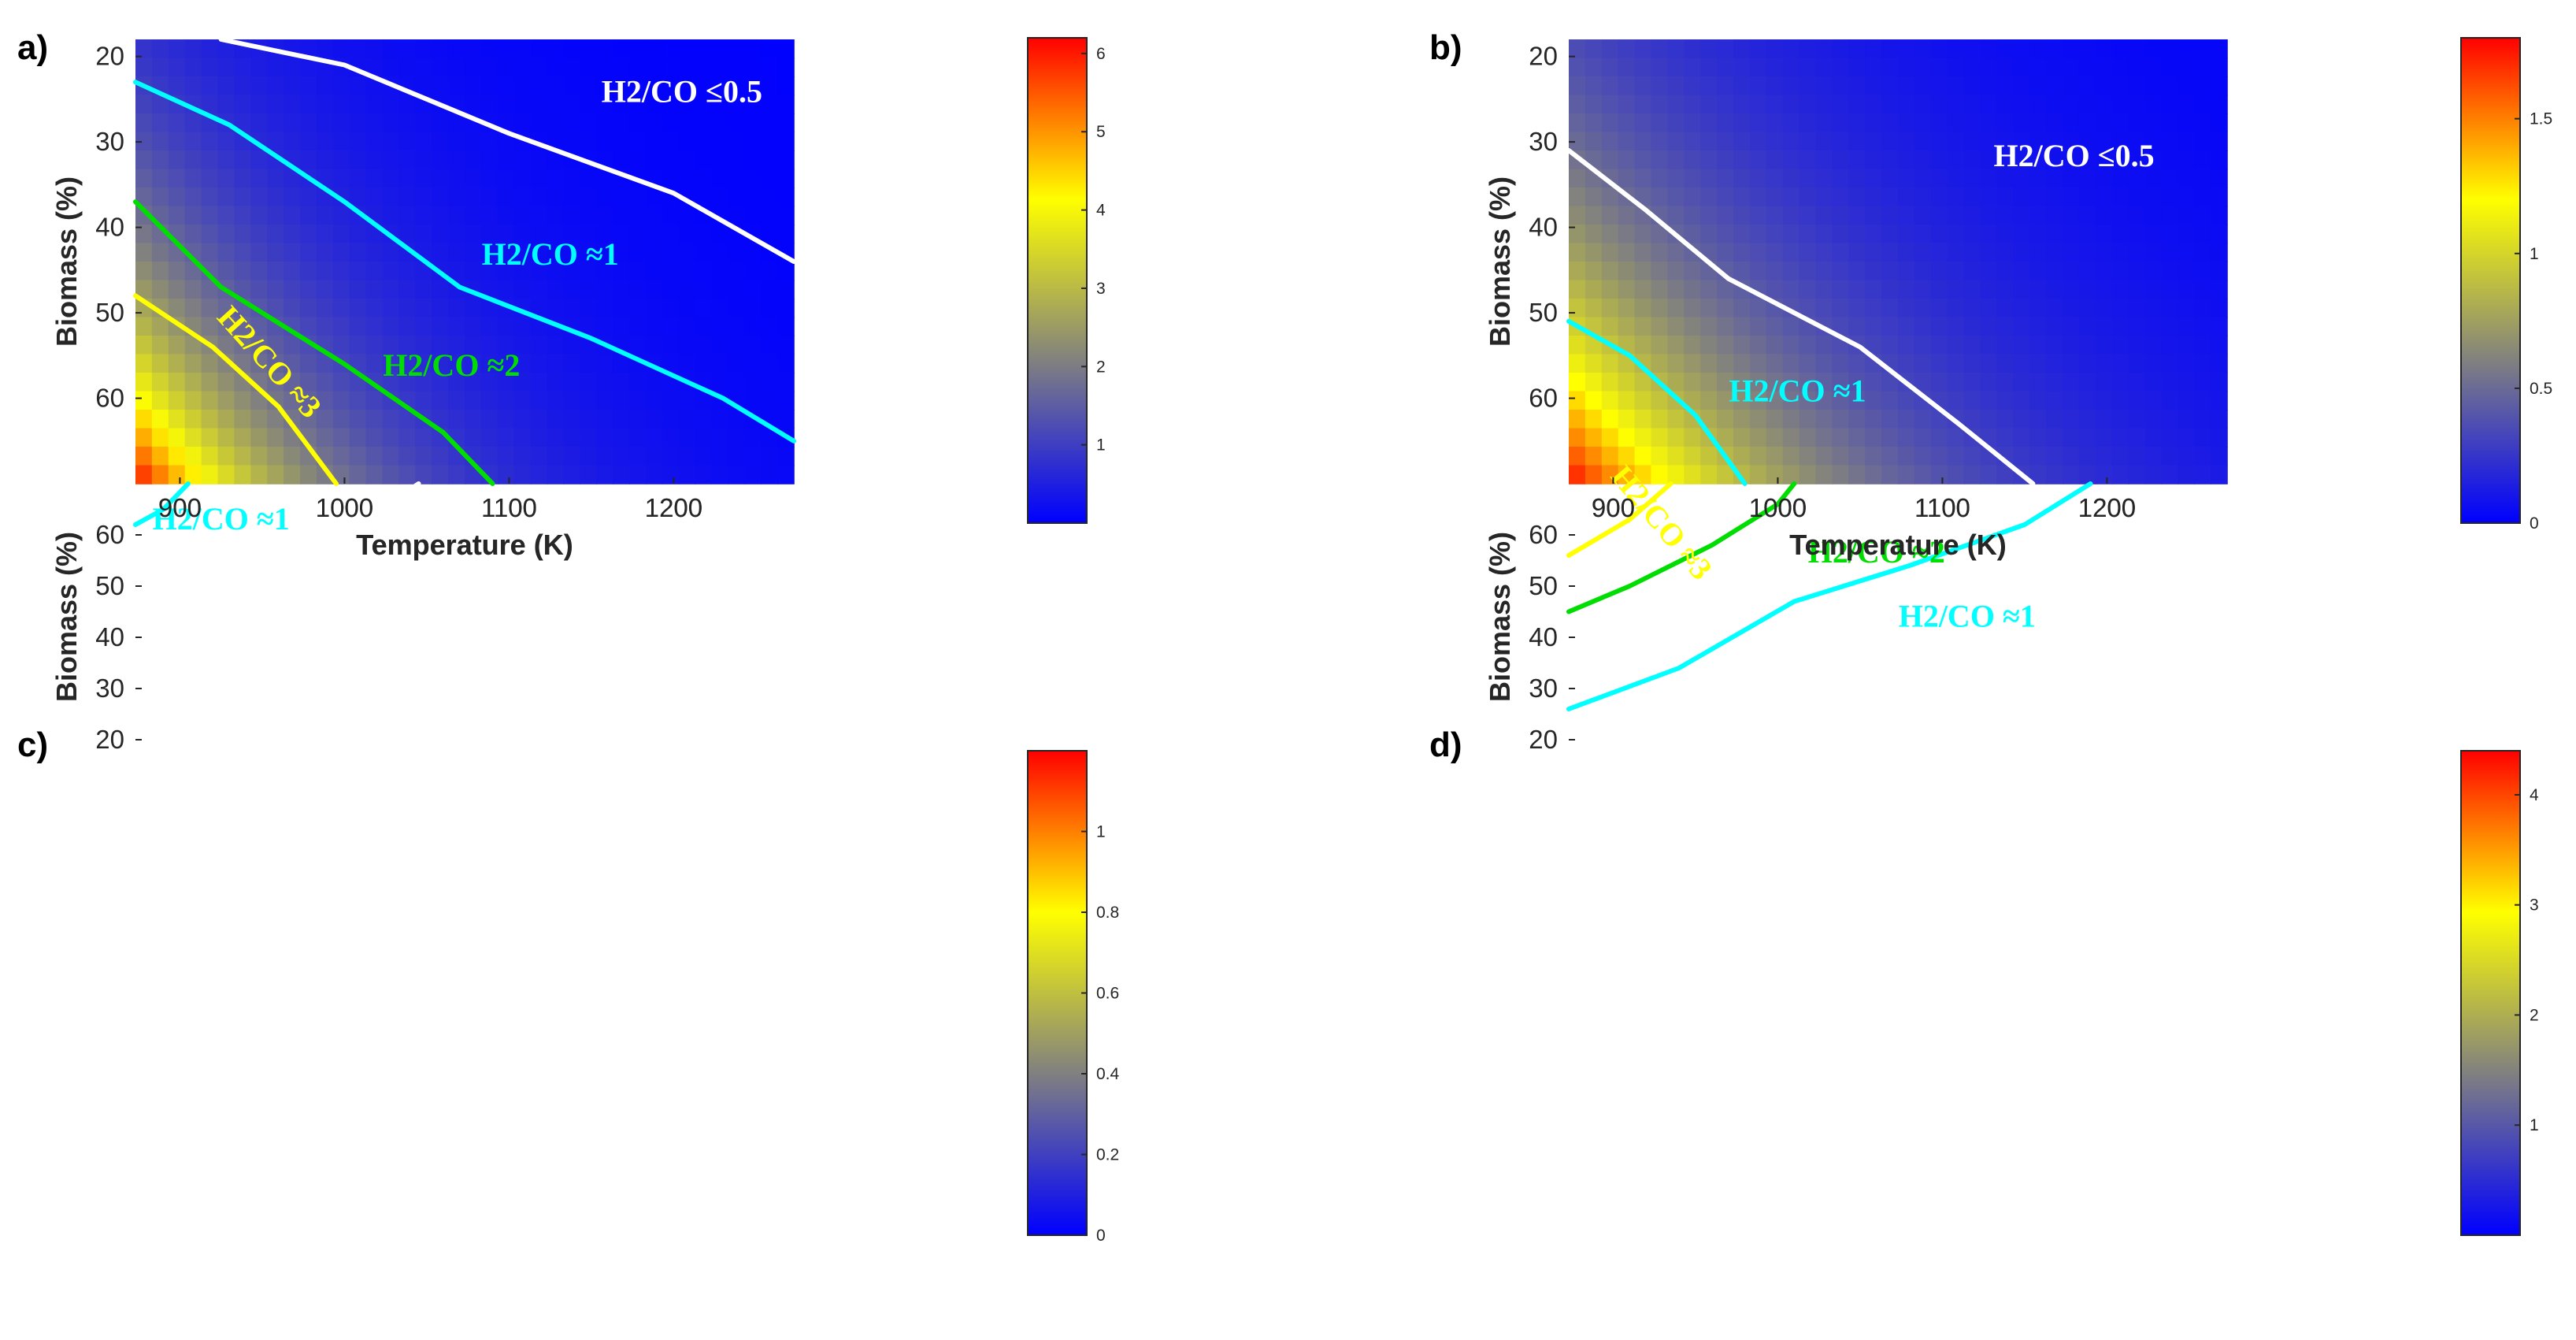  Describe the element at coordinates (1898, 261) in the screenshot. I see `heatmap` at that location.